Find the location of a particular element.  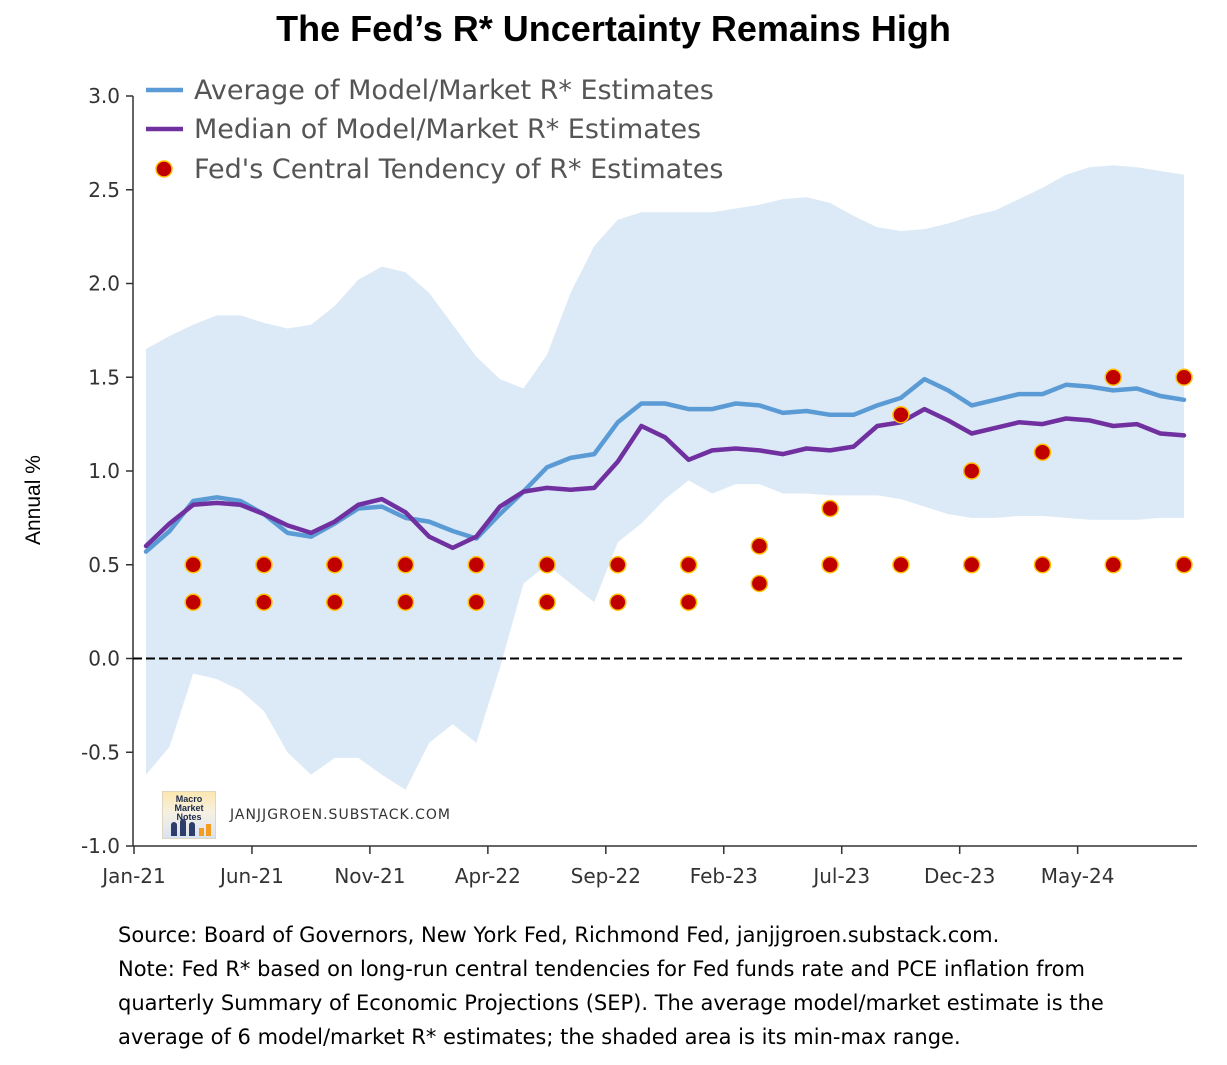

x-tick-label: May-24 is located at coordinates (1078, 876).